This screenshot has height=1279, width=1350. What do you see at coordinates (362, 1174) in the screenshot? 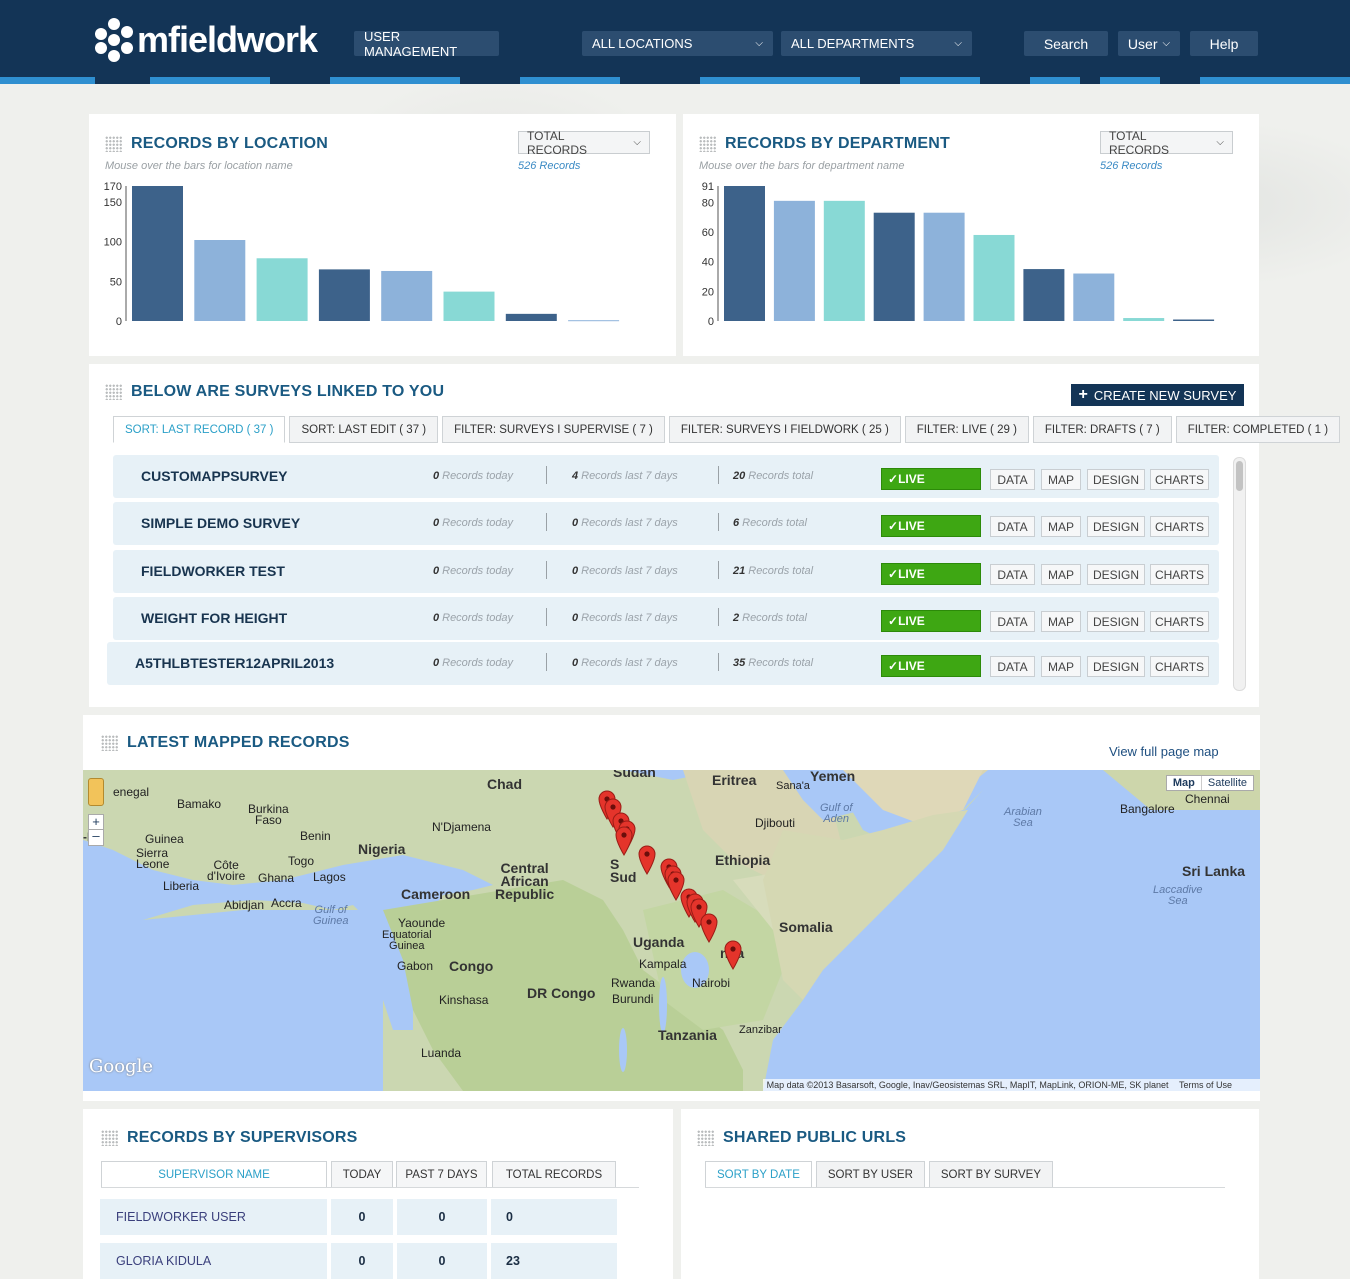
I see `column-today: TODAY` at bounding box center [362, 1174].